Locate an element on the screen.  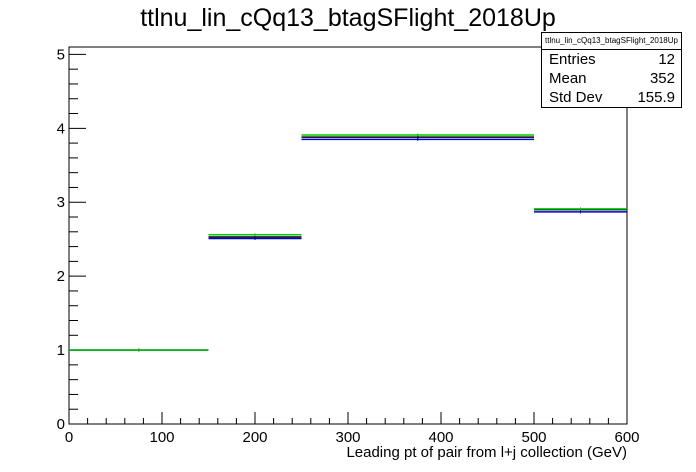
stats-value: 12 is located at coordinates (666, 59).